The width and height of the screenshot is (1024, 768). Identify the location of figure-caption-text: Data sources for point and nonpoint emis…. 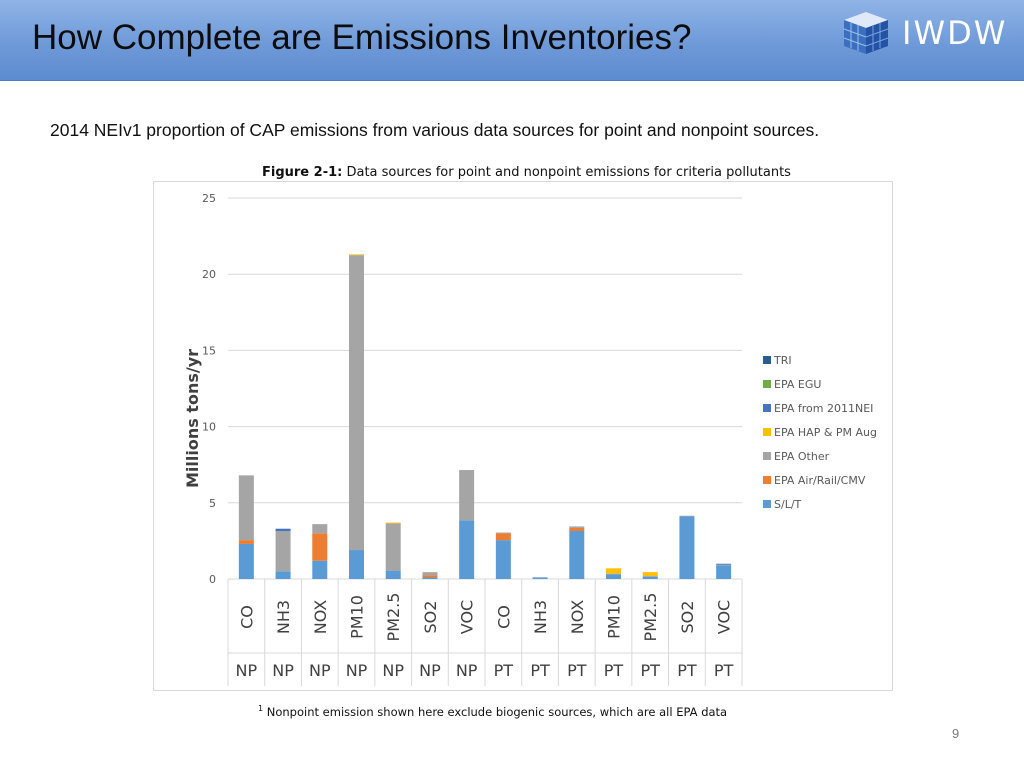
(566, 172).